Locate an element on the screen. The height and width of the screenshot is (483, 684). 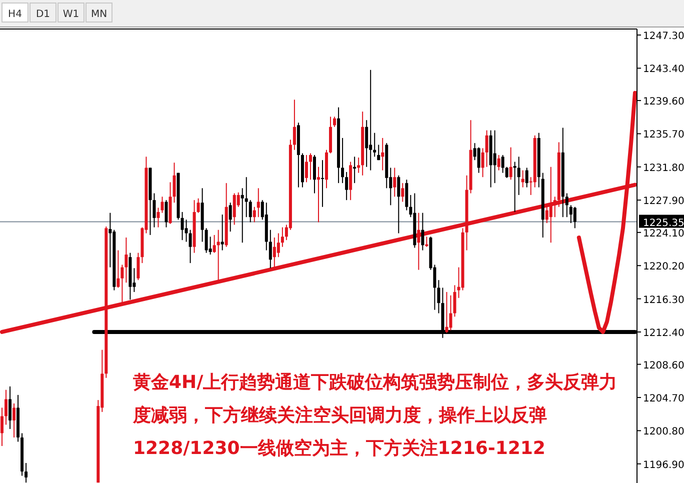
y-tick-label: 1231.80 is located at coordinates (663, 168).